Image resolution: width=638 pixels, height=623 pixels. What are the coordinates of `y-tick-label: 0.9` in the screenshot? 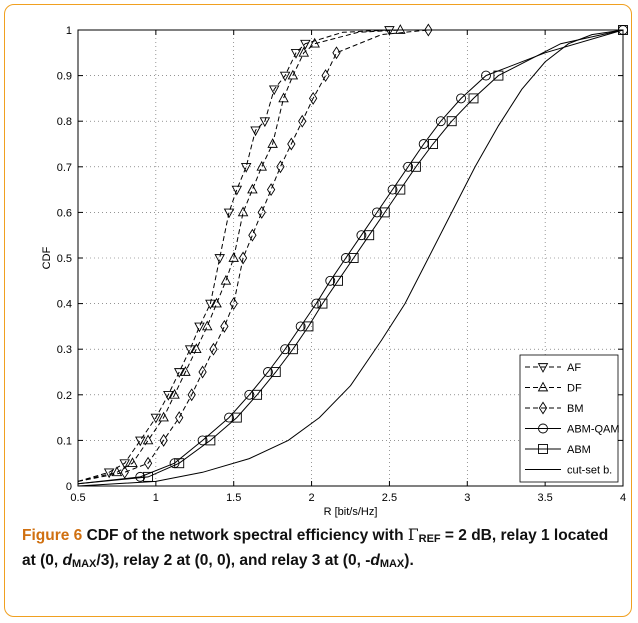 It's located at (64, 77).